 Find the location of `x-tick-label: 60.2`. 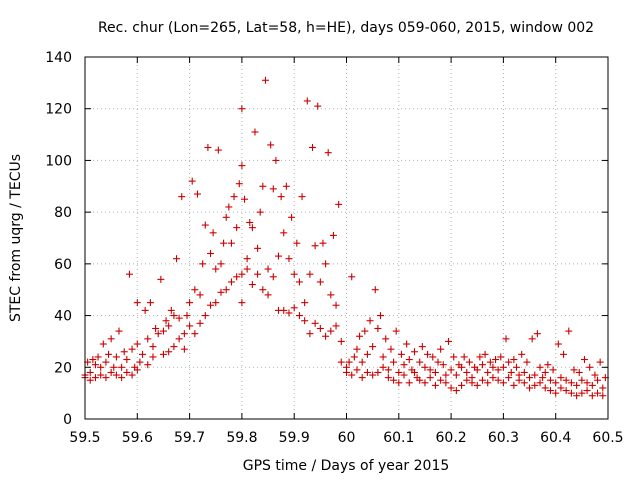

x-tick-label: 60.2 is located at coordinates (451, 438).